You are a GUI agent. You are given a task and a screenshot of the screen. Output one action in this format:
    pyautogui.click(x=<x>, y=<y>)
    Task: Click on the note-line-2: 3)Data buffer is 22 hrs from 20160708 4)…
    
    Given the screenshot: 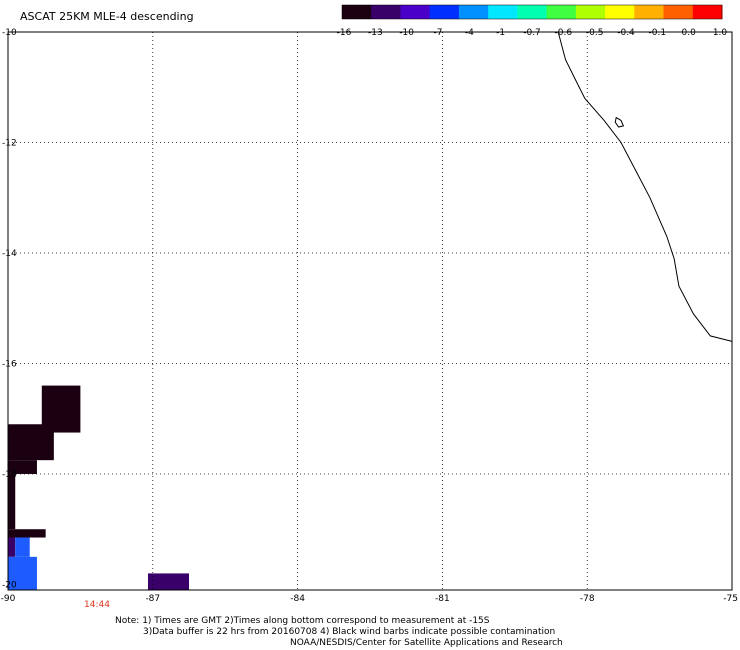 What is the action you would take?
    pyautogui.click(x=349, y=632)
    